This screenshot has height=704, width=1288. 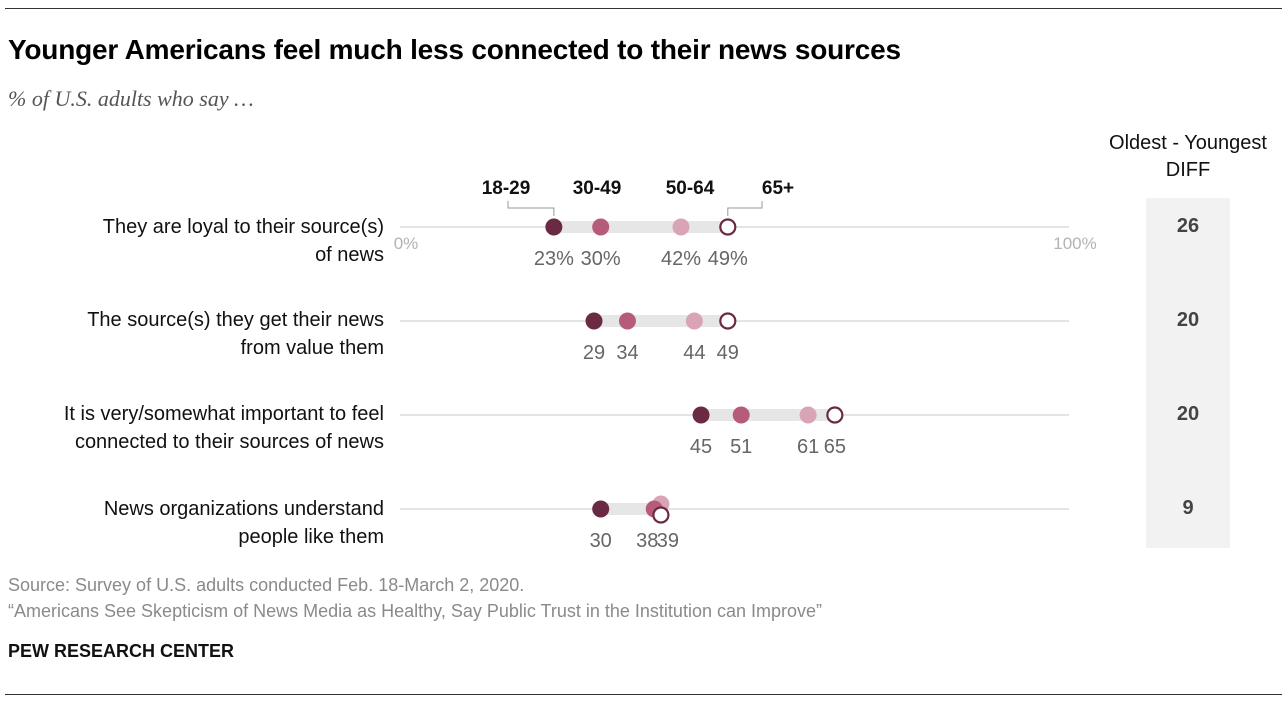 What do you see at coordinates (601, 541) in the screenshot?
I see `value-label-row-4-18-29: 30` at bounding box center [601, 541].